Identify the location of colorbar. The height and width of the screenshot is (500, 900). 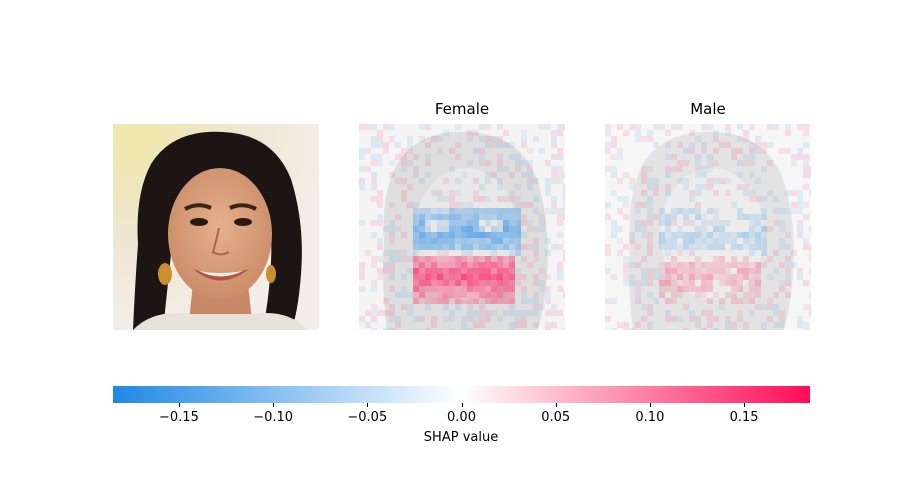
(461, 394).